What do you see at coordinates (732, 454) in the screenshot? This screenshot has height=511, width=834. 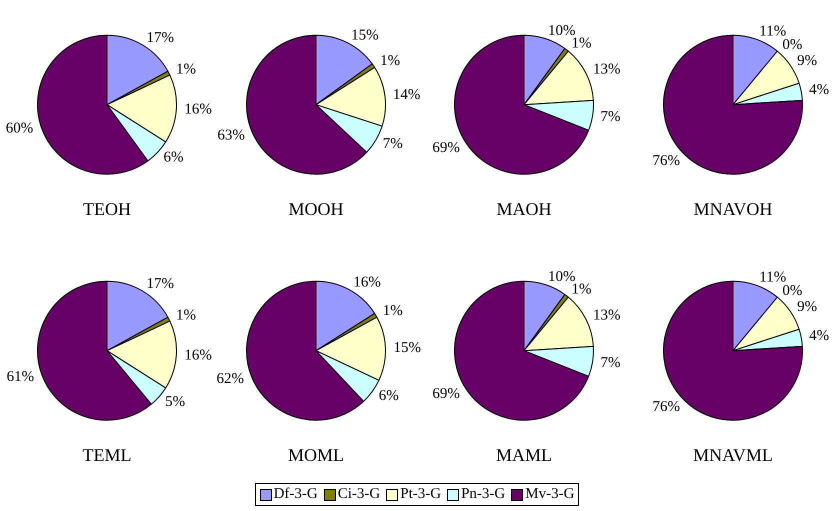 I see `text: MNAVML` at bounding box center [732, 454].